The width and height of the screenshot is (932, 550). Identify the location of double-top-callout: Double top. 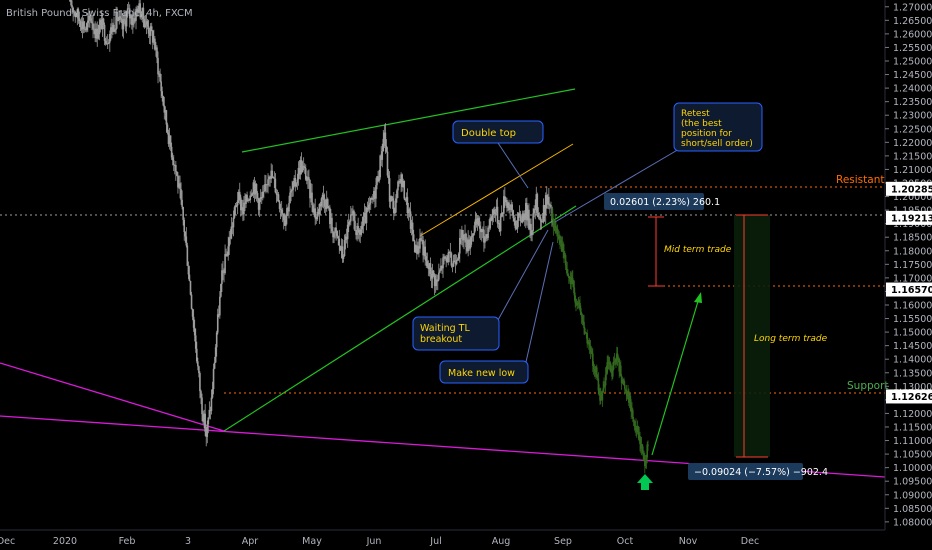
(498, 132).